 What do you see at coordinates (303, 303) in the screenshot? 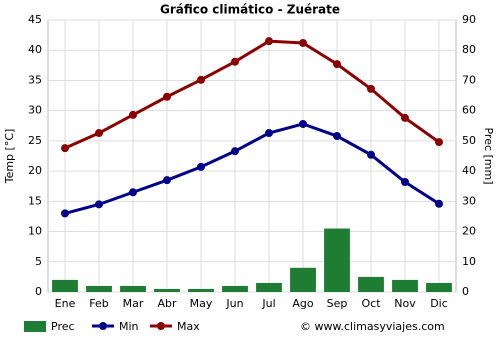
I see `x-tick-label: Ago` at bounding box center [303, 303].